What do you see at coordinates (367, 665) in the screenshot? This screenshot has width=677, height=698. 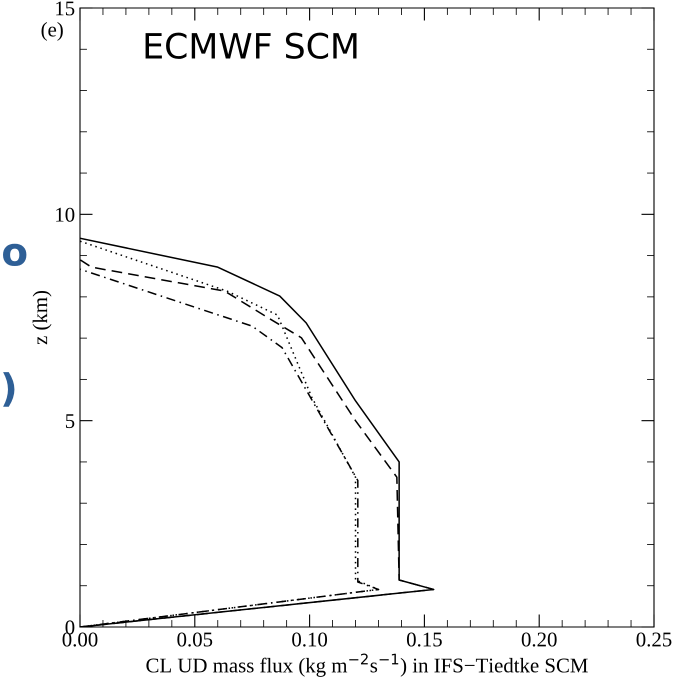 I see `x-axis-title: CL UD mass flux (kg m$^{−2}$s$^{−1}$) in IFS−Tiedtke SCM` at bounding box center [367, 665].